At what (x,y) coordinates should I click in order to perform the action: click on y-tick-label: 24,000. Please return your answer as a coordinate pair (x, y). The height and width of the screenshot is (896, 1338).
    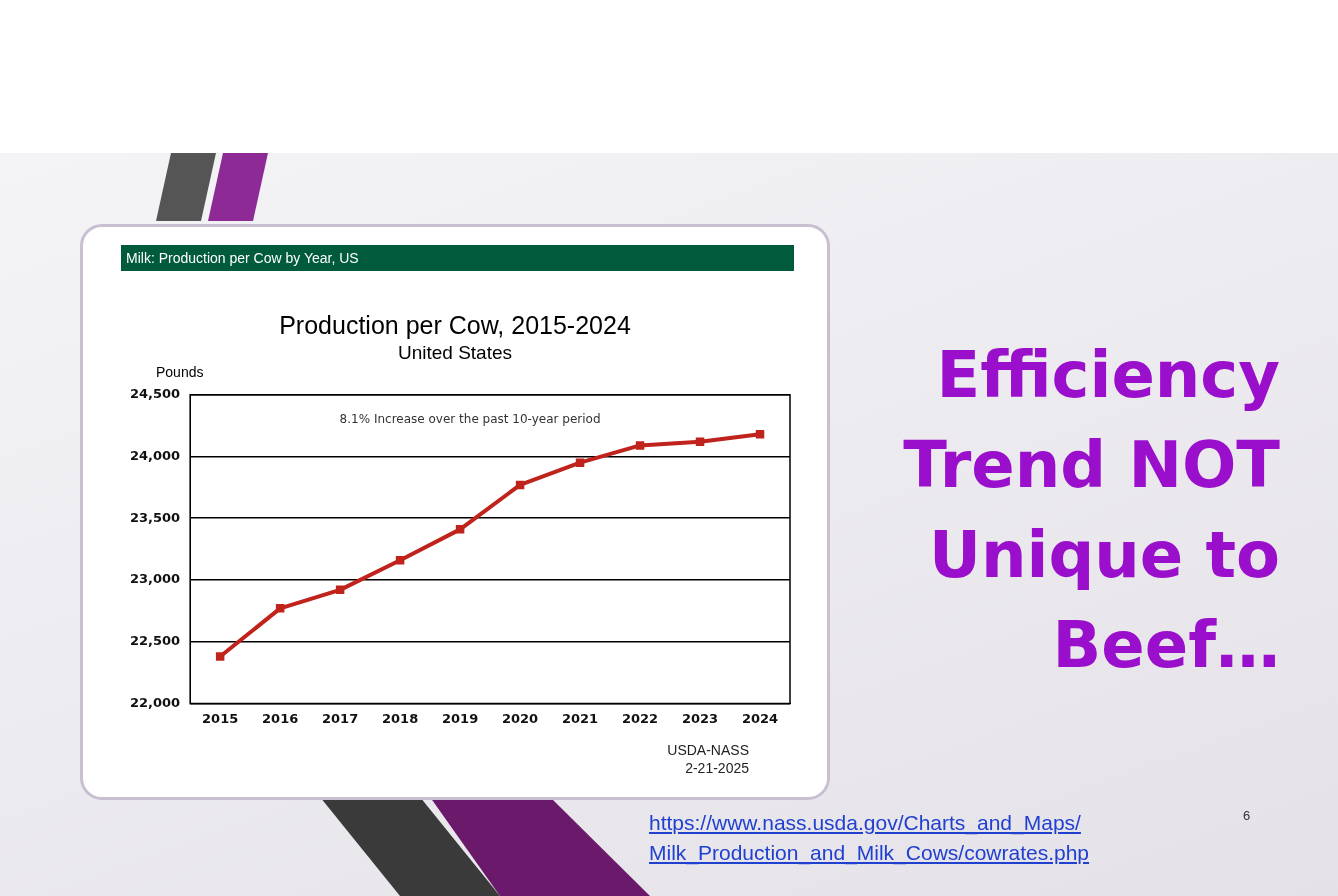
    Looking at the image, I should click on (155, 455).